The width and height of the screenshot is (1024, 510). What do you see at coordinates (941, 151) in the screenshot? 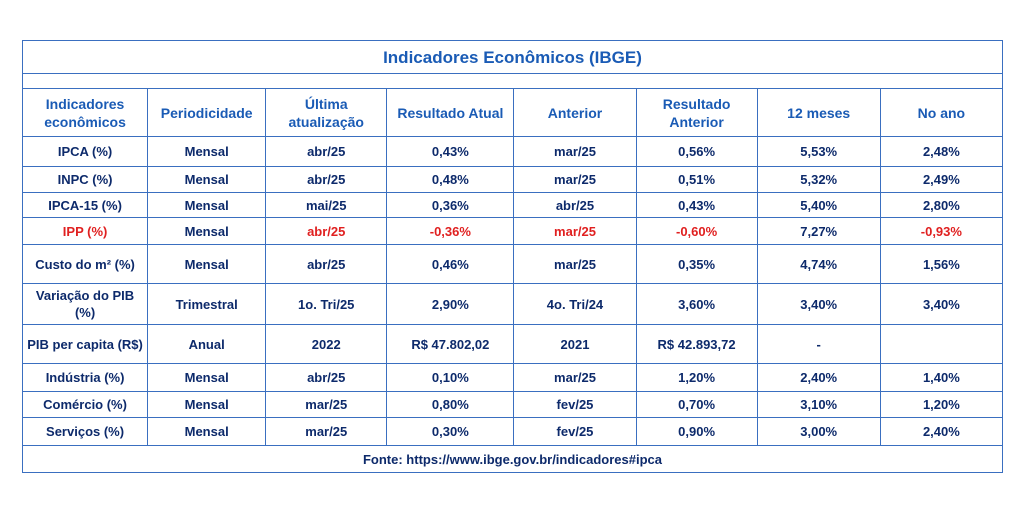
I see `table-cell: 2,48%` at bounding box center [941, 151].